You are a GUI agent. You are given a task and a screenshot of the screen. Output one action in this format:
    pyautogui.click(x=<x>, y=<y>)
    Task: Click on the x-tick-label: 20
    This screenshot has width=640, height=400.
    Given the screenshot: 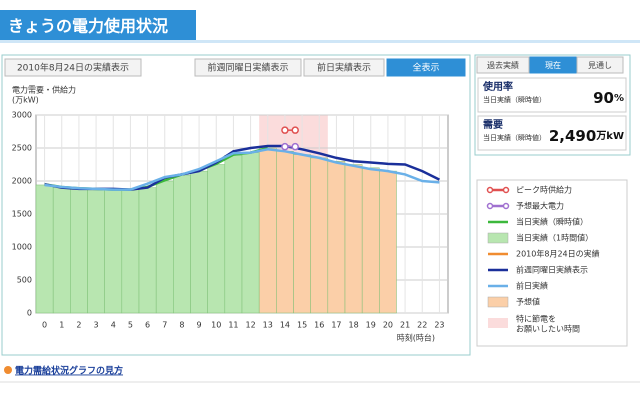 What is the action you would take?
    pyautogui.click(x=388, y=325)
    